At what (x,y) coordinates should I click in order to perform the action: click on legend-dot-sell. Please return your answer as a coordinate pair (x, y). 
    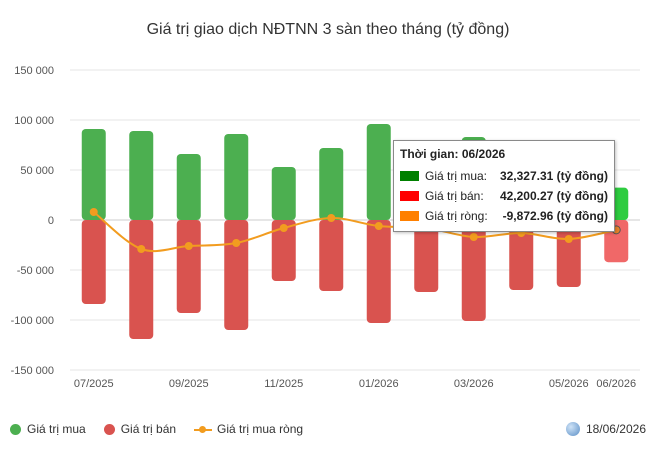
    Looking at the image, I should click on (109, 429).